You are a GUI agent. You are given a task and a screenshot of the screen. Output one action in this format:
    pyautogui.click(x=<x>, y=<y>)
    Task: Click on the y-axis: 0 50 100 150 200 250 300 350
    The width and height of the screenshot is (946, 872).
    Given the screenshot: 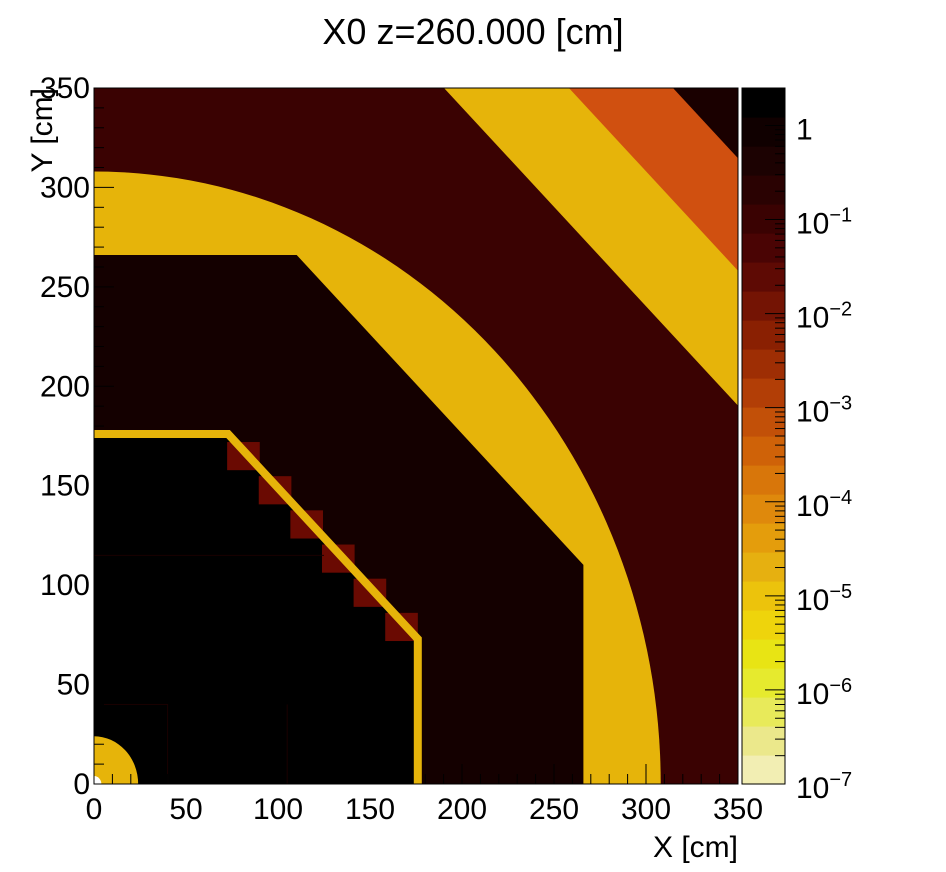 What is the action you would take?
    pyautogui.click(x=77, y=436)
    